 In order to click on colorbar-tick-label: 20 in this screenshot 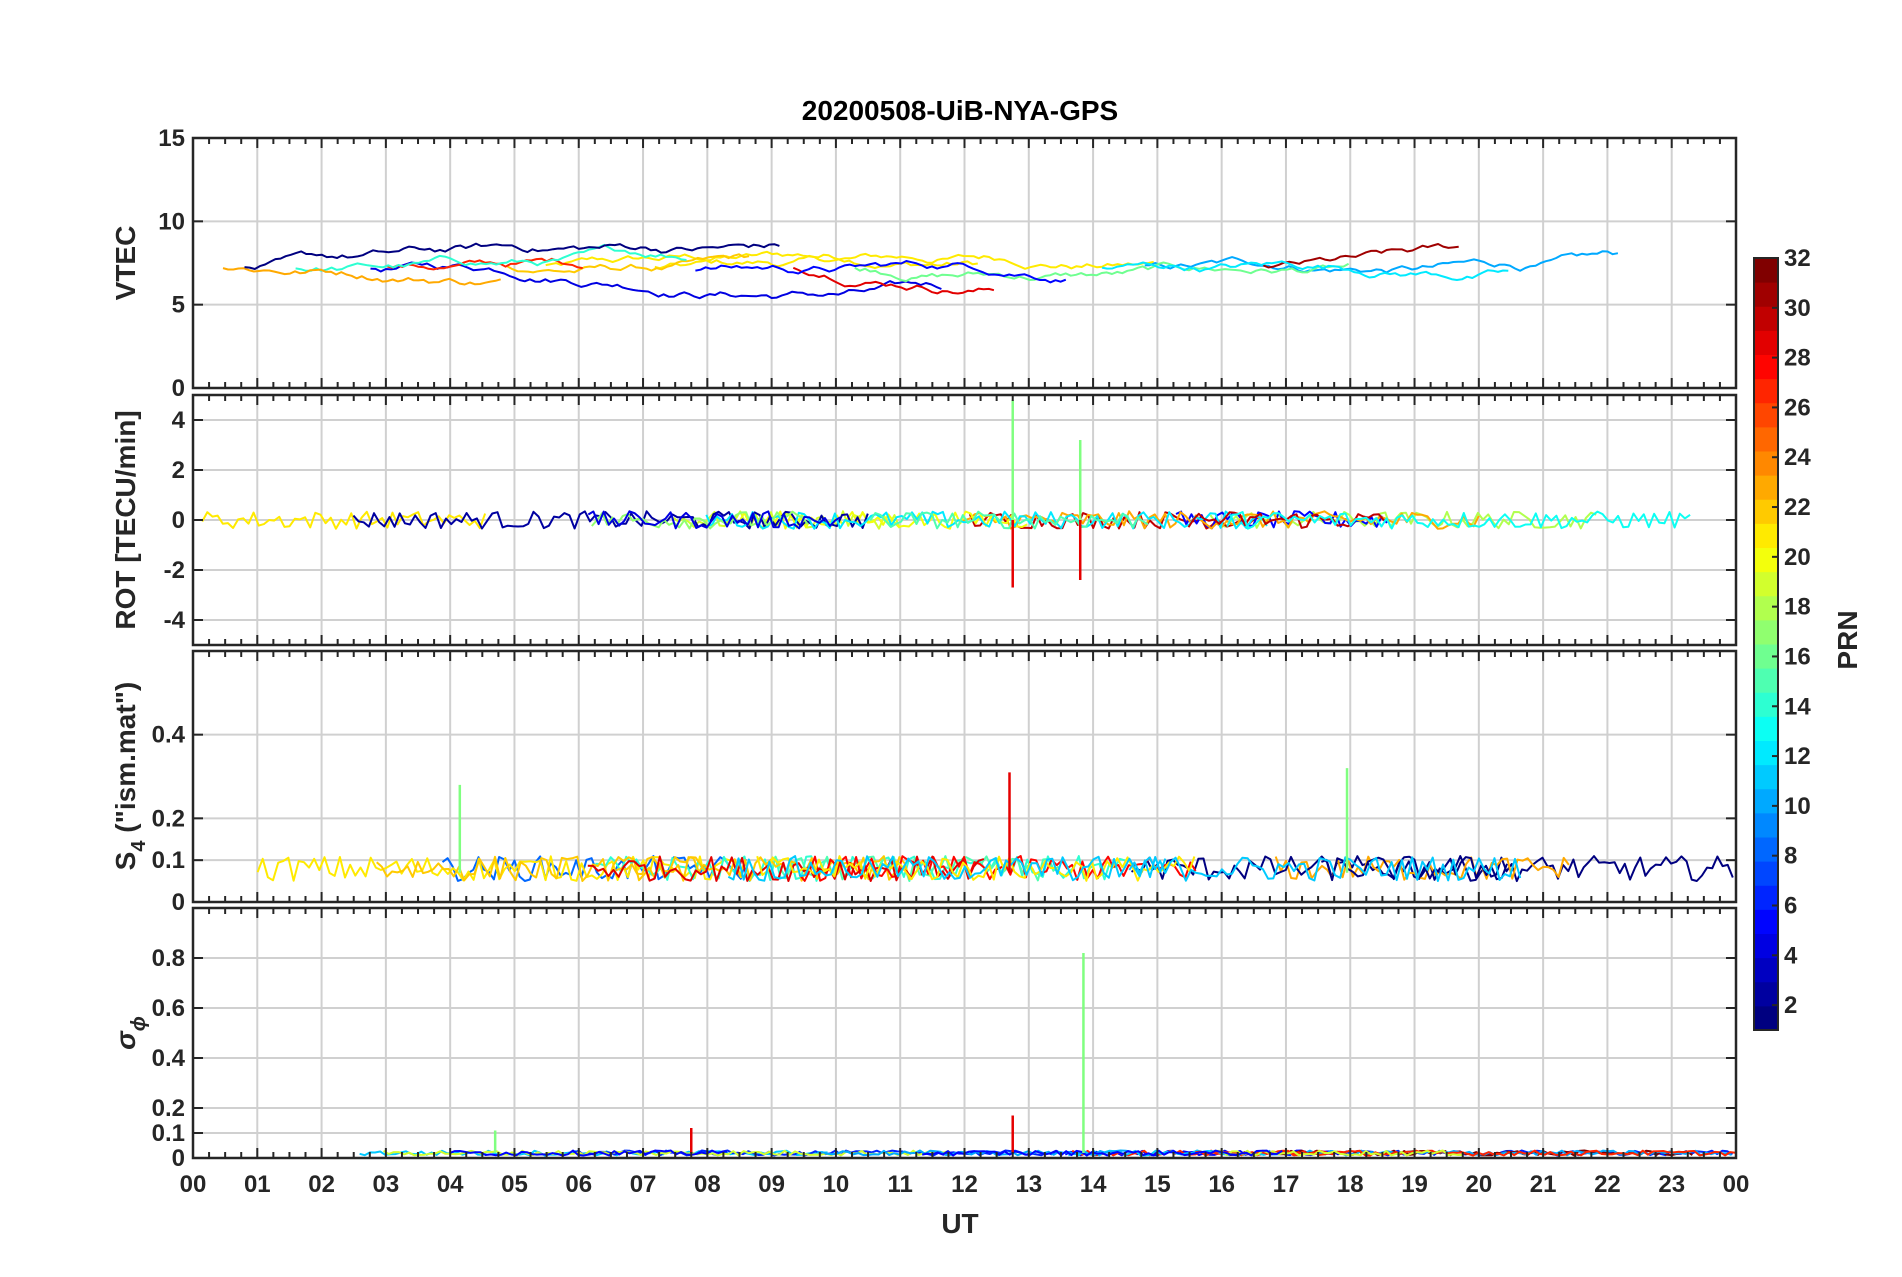, I will do `click(1797, 557)`.